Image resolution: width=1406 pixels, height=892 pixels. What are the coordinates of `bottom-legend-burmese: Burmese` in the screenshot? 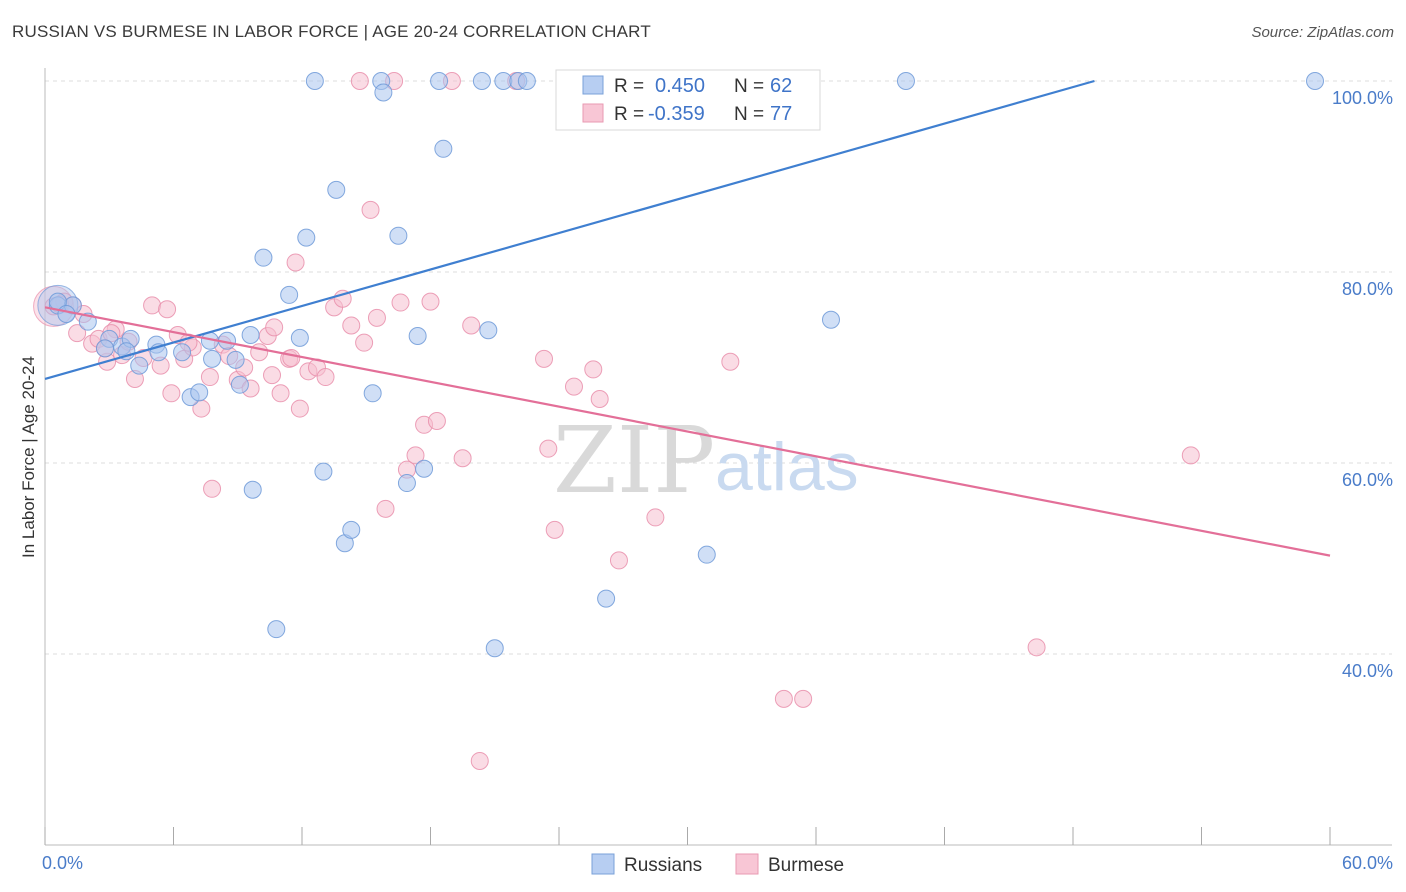 It's located at (806, 865).